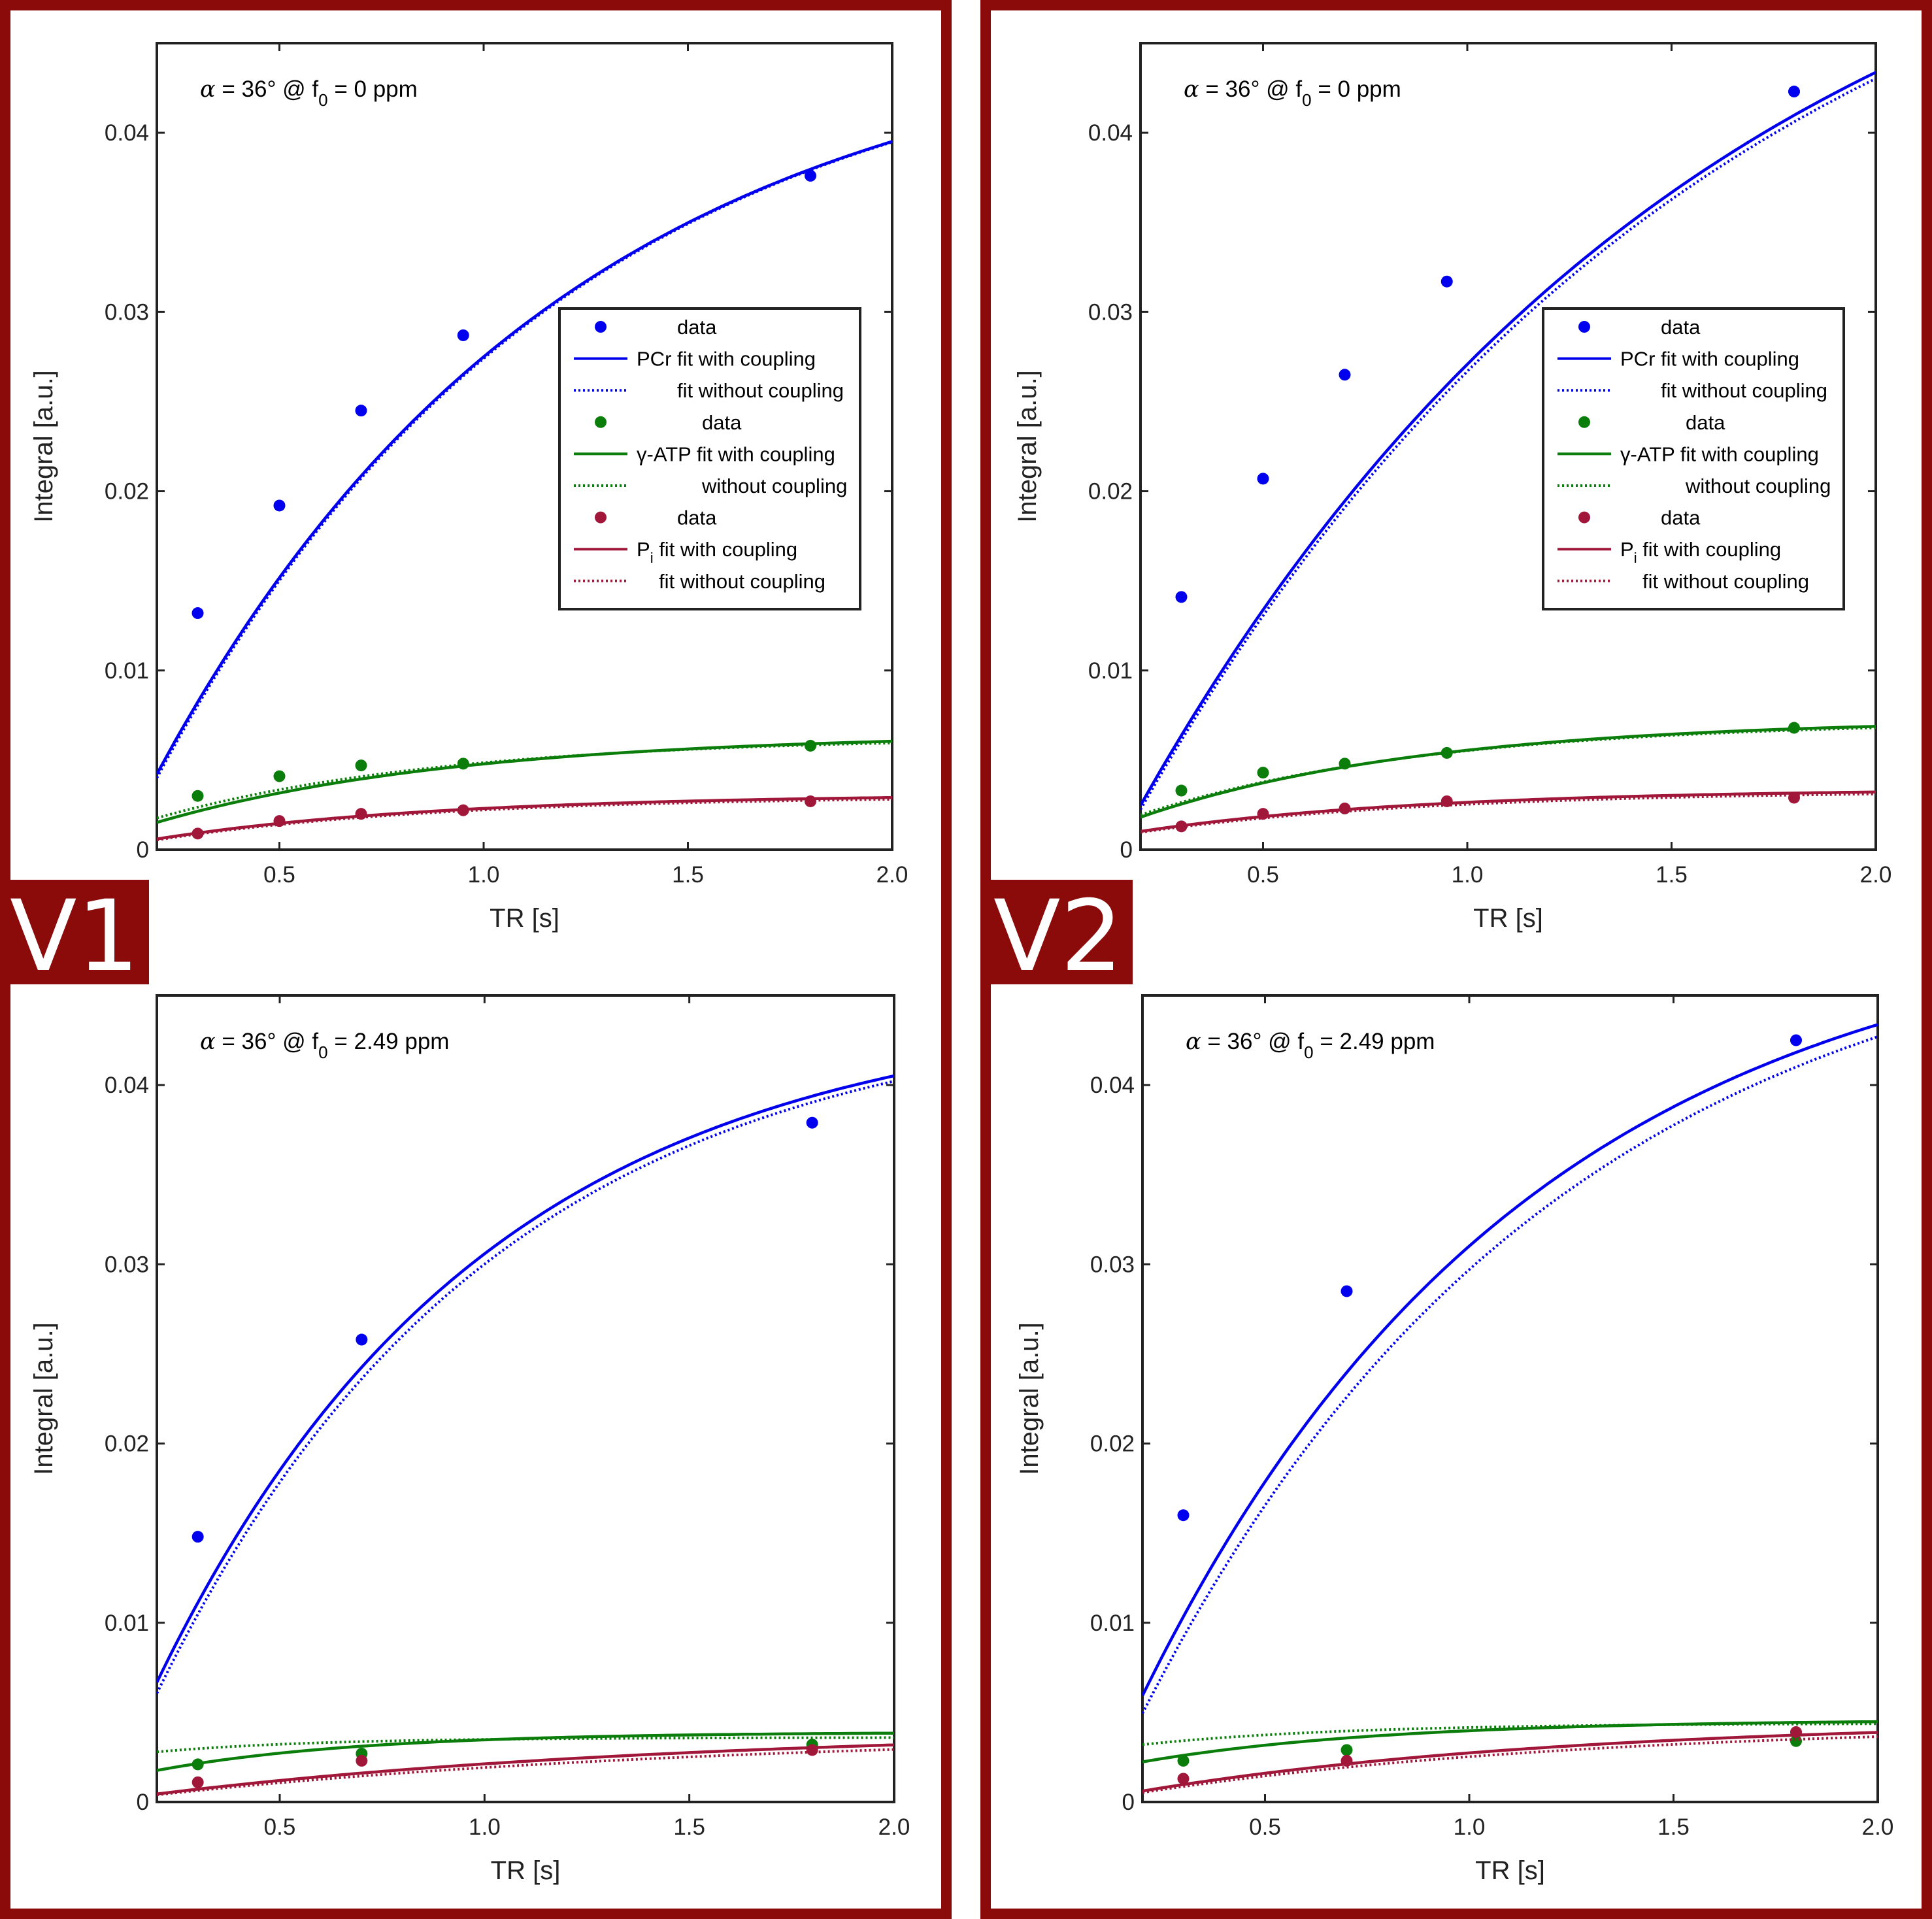 The height and width of the screenshot is (1919, 1932). What do you see at coordinates (1356, 89) in the screenshot?
I see `annotation-text-end: = 0 ppm` at bounding box center [1356, 89].